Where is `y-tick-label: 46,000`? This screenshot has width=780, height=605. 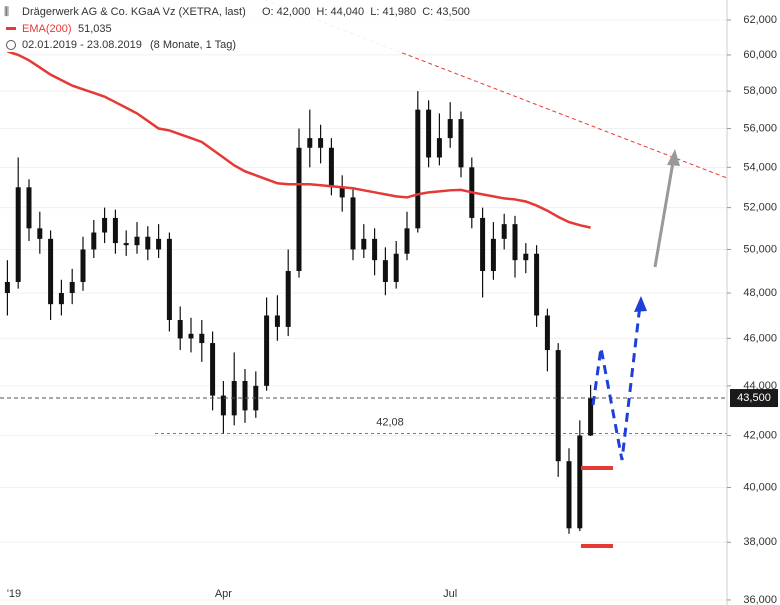 y-tick-label: 46,000 is located at coordinates (760, 338).